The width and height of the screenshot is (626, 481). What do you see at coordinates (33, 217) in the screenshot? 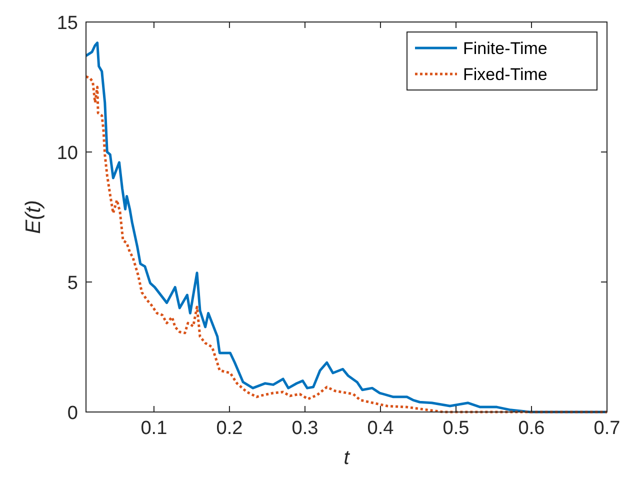
I see `y-axis-title: E(t)` at bounding box center [33, 217].